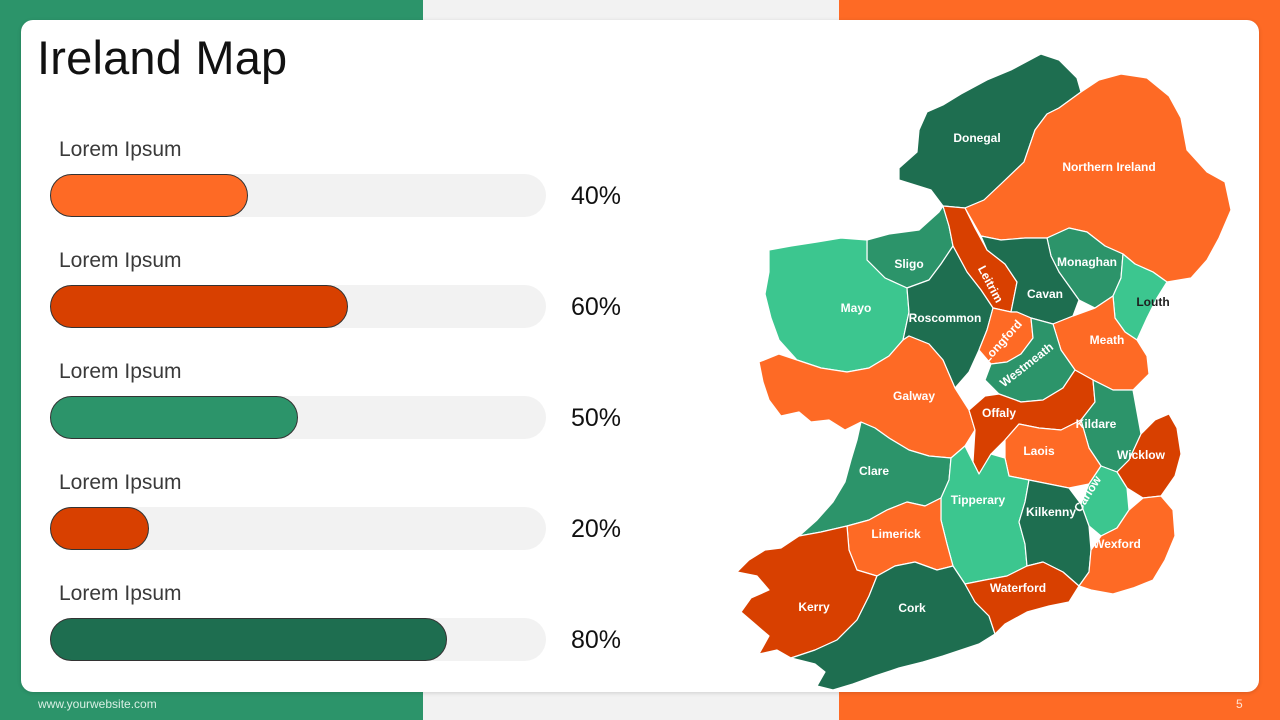 The width and height of the screenshot is (1280, 720). Describe the element at coordinates (1022, 598) in the screenshot. I see `county-waterford` at that location.